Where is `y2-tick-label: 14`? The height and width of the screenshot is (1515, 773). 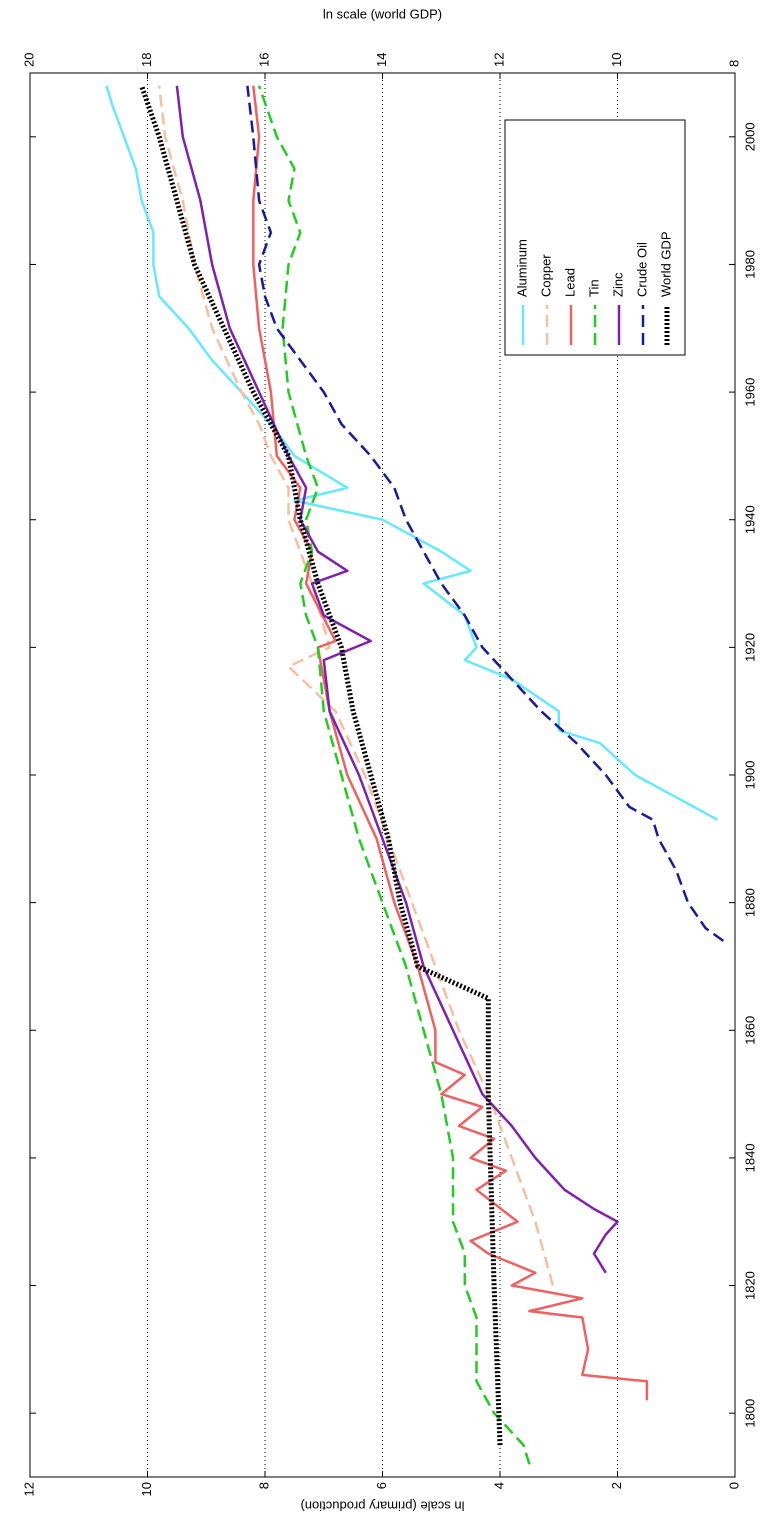 y2-tick-label: 14 is located at coordinates (381, 60).